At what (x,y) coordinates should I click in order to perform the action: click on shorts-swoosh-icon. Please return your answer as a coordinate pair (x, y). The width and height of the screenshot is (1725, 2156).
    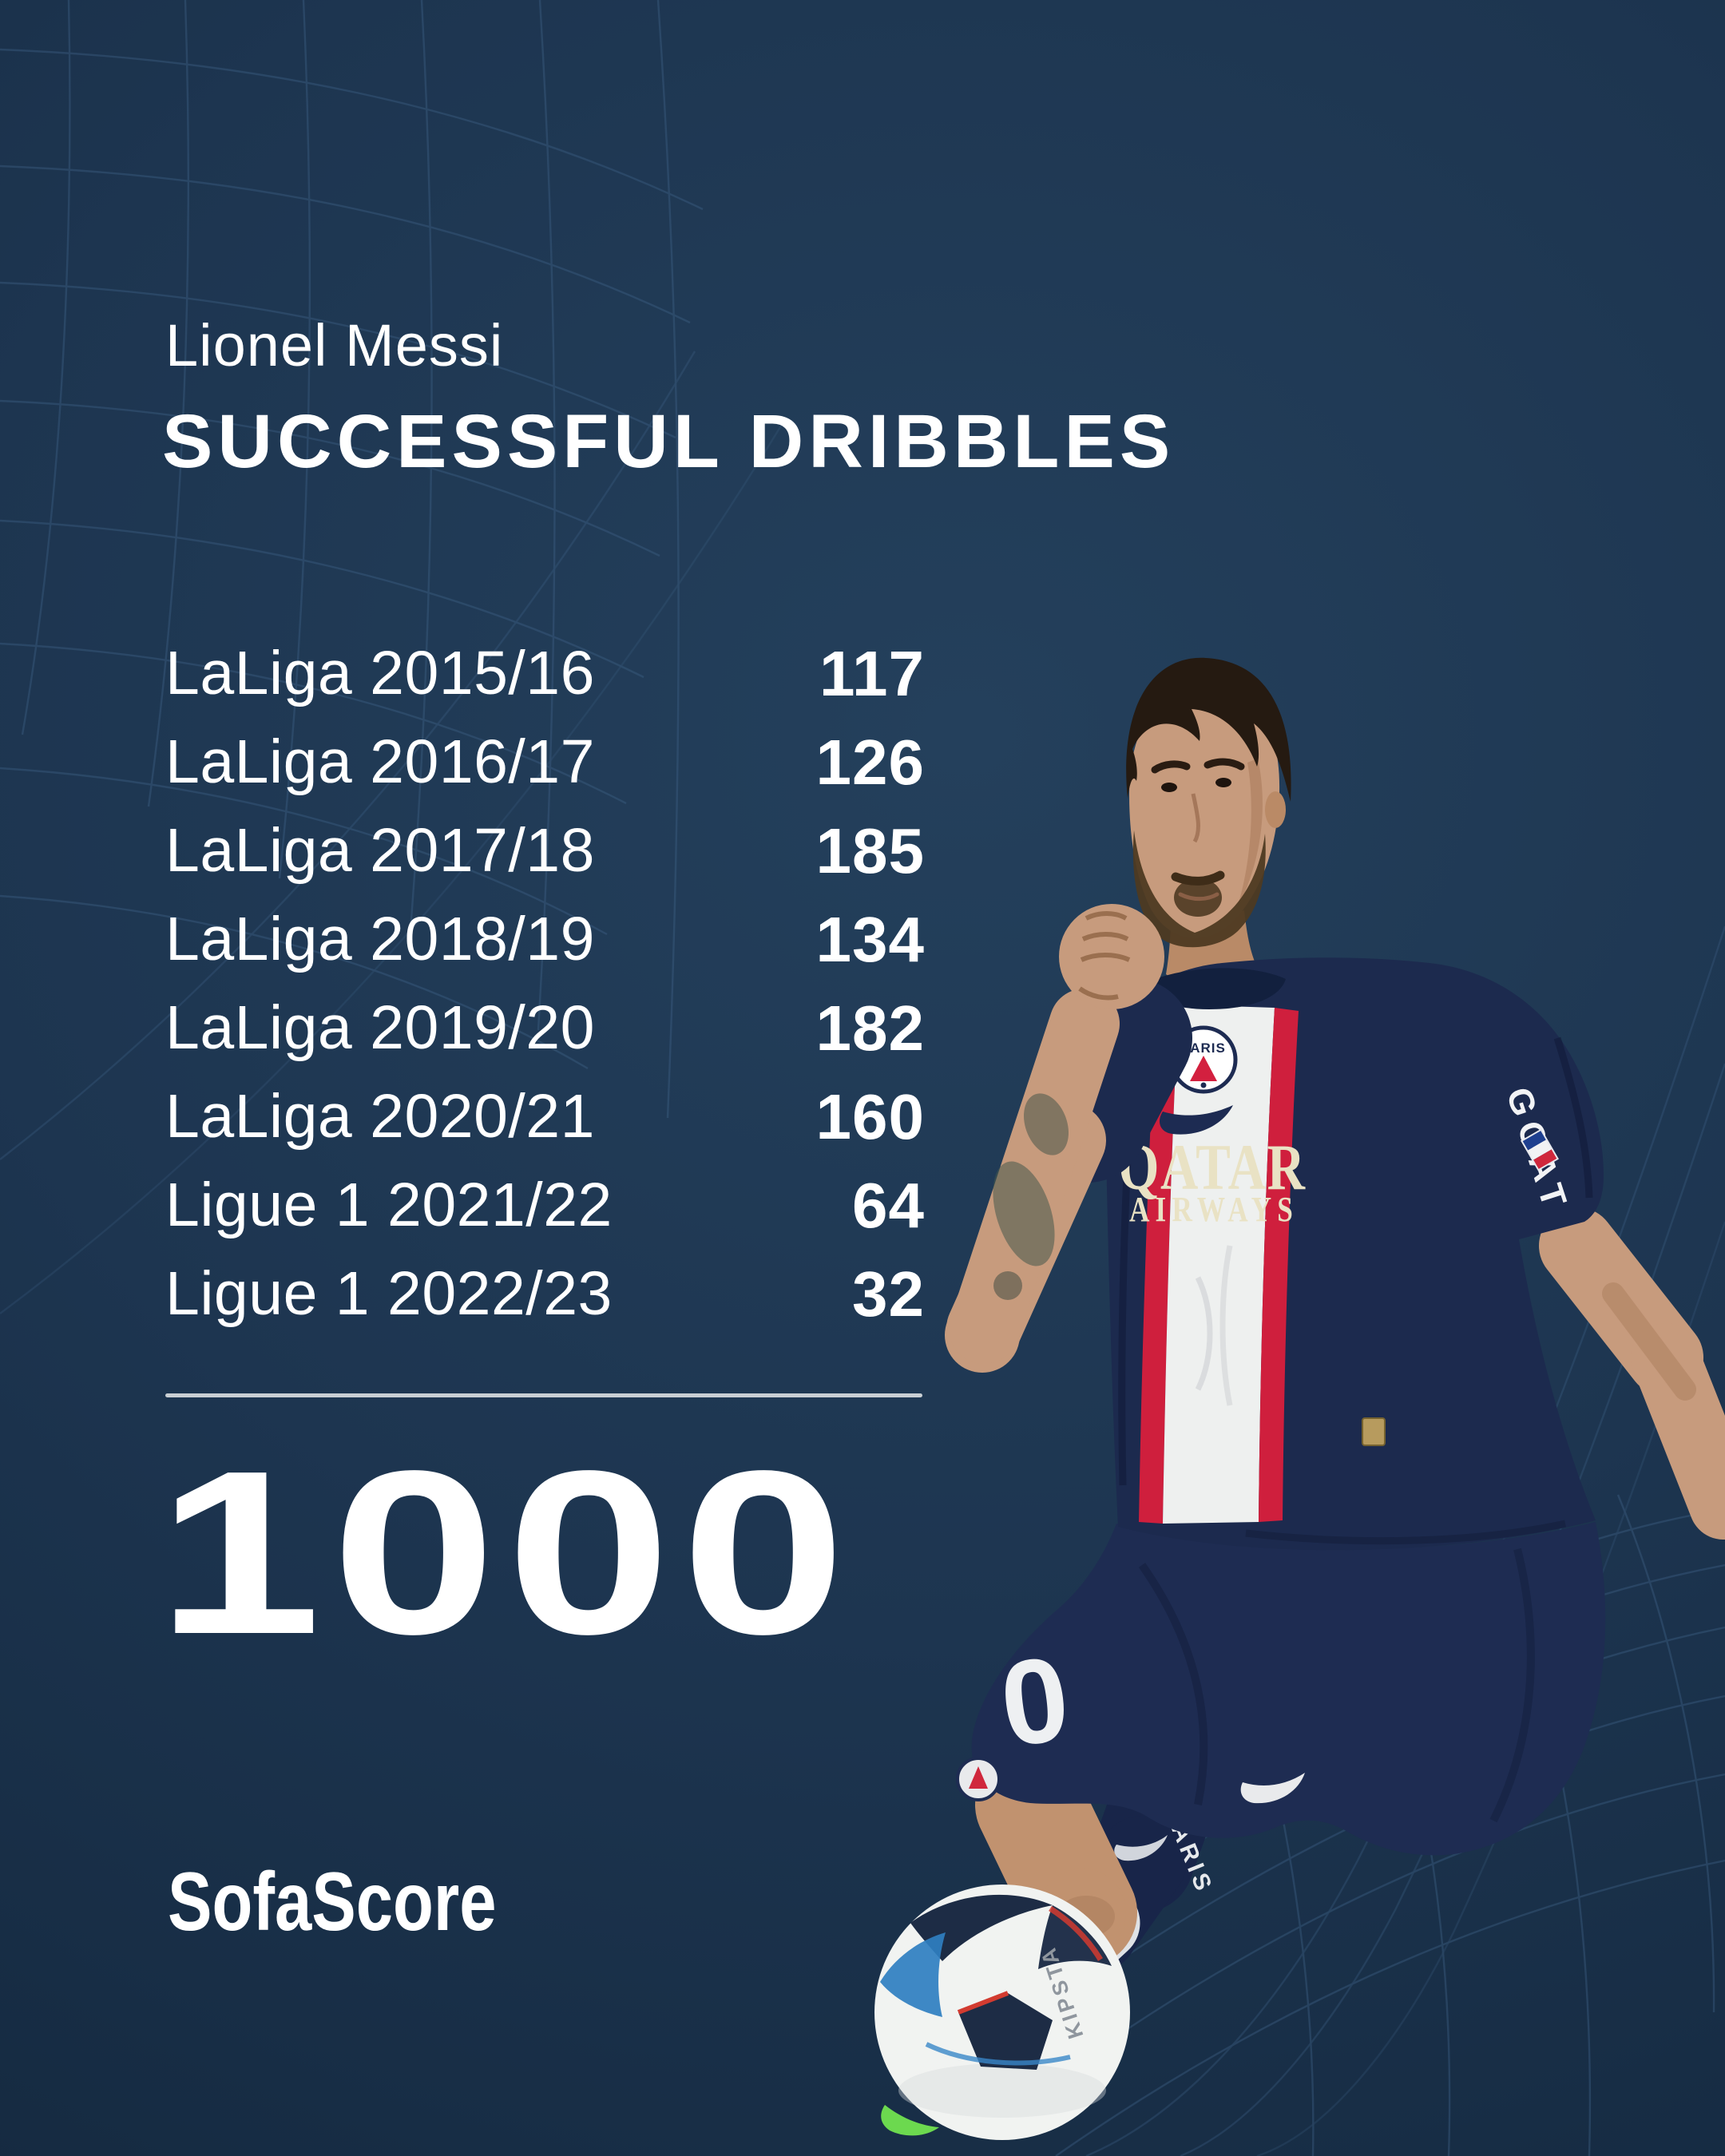
    Looking at the image, I should click on (1273, 1788).